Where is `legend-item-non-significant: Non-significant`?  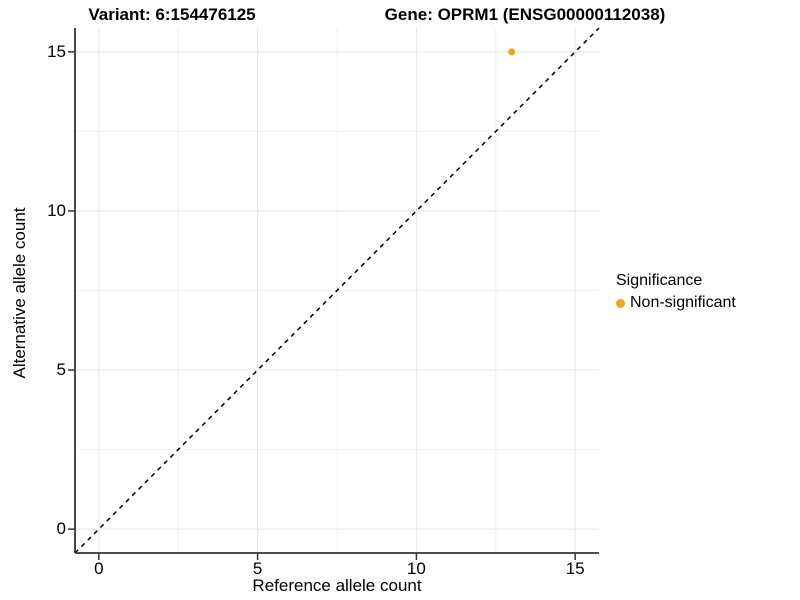
legend-item-non-significant: Non-significant is located at coordinates (676, 303).